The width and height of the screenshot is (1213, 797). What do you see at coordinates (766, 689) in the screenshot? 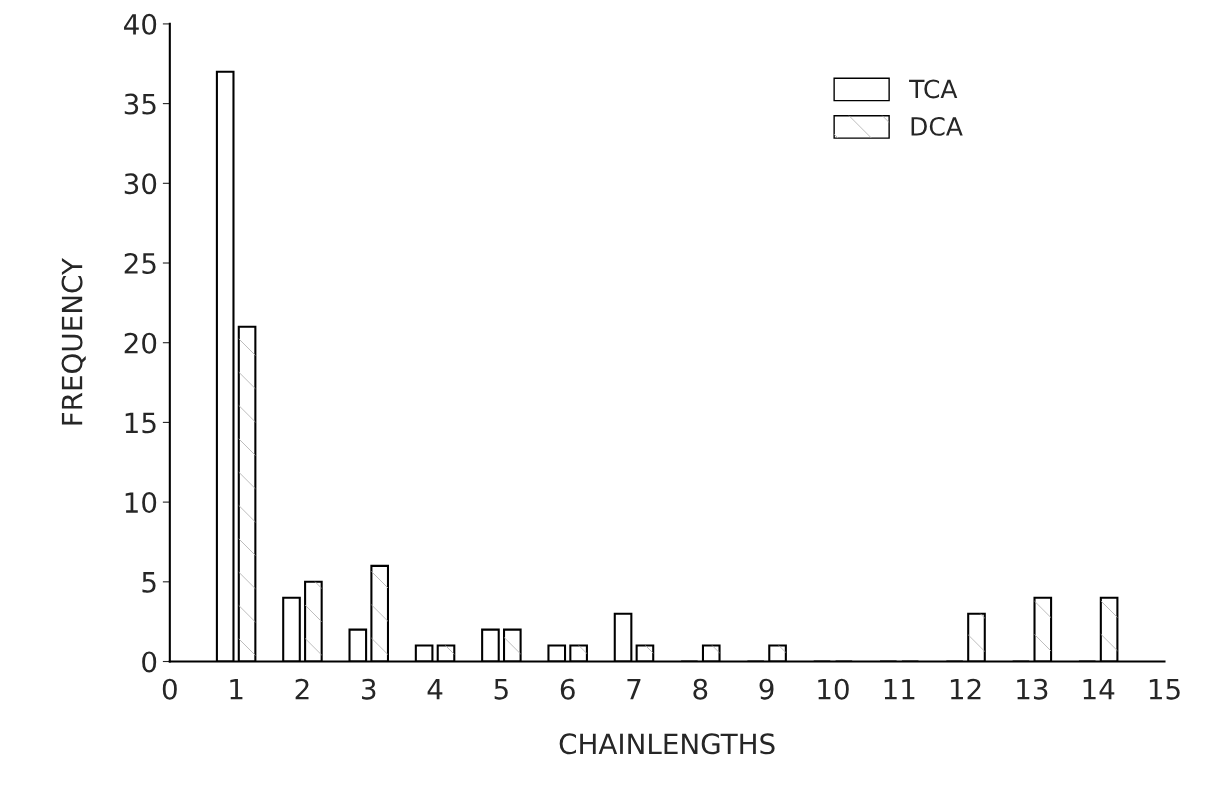
I see `x-tick-label: 9` at bounding box center [766, 689].